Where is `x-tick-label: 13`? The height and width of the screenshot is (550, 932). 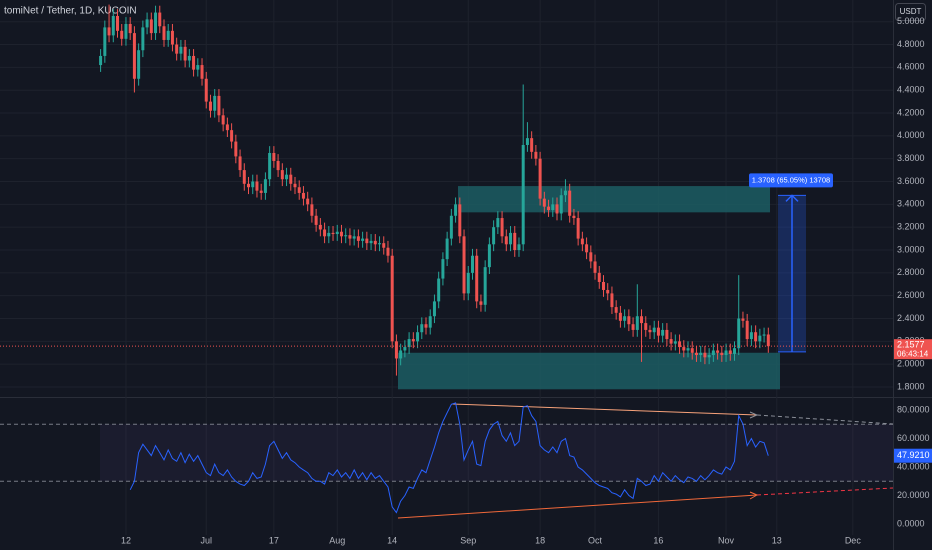
x-tick-label: 13 is located at coordinates (777, 540).